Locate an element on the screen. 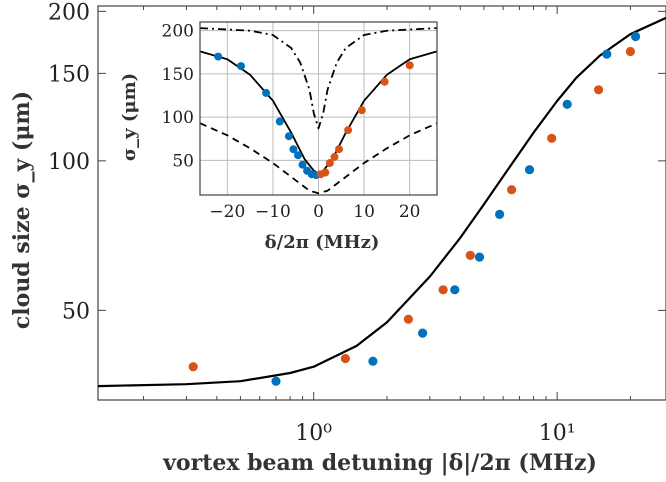 The width and height of the screenshot is (666, 482). inset-x-tick-label: 0 is located at coordinates (318, 212).